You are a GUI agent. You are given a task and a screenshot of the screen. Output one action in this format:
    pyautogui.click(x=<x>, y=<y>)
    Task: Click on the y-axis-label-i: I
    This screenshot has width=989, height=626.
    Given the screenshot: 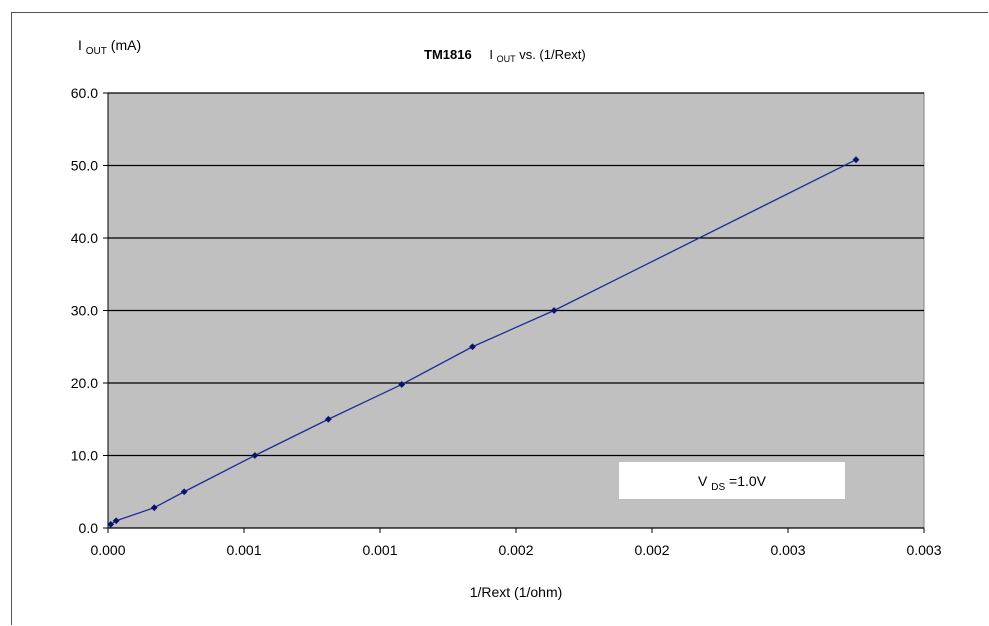 What is the action you would take?
    pyautogui.click(x=80, y=45)
    